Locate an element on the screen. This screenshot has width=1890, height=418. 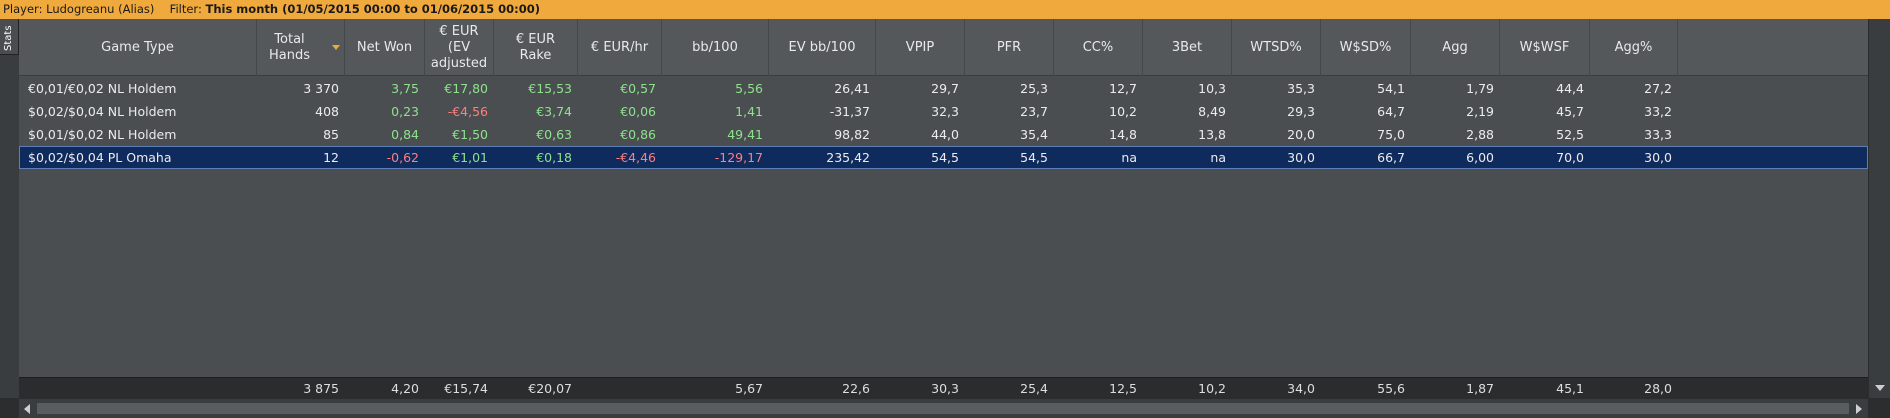
column-header-label: Agg is located at coordinates (1455, 47).